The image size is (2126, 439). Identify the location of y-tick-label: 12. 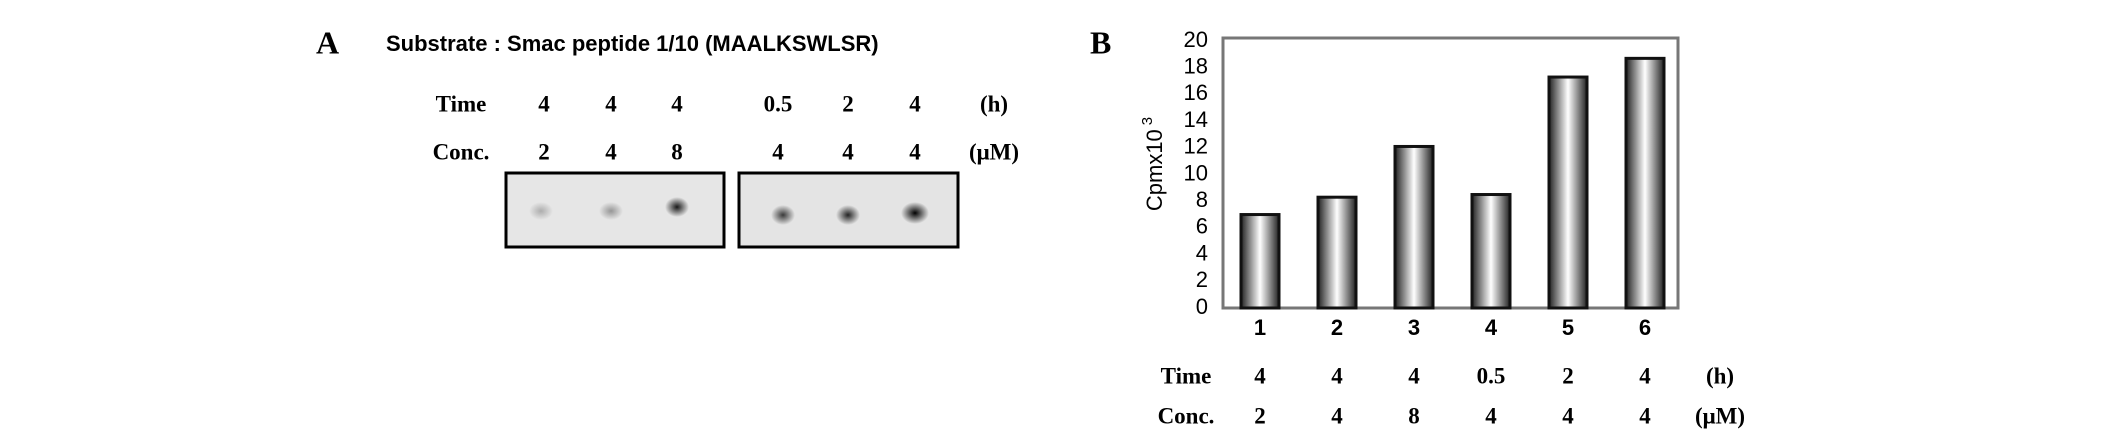
(1196, 146).